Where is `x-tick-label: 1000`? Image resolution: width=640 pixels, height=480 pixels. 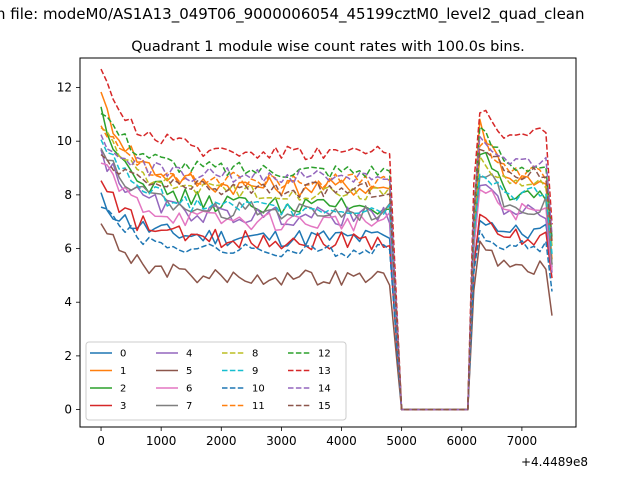
x-tick-label: 1000 is located at coordinates (161, 441).